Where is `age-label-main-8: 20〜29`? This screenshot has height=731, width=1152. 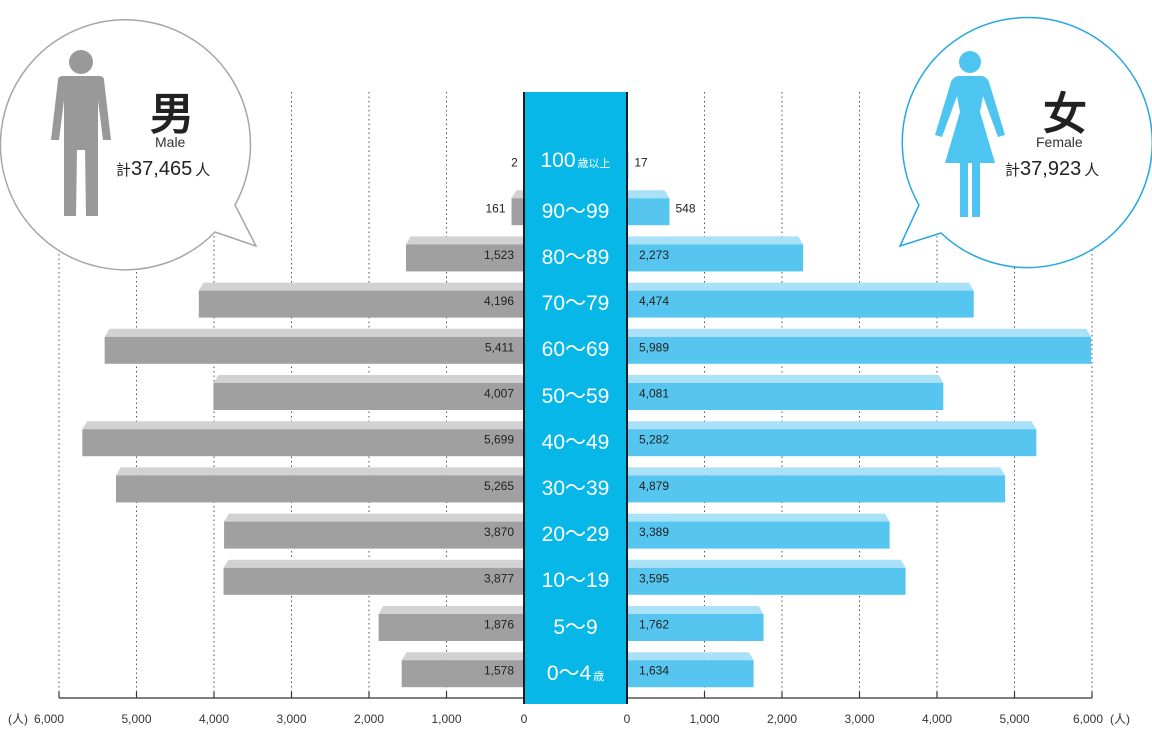
age-label-main-8: 20〜29 is located at coordinates (575, 535).